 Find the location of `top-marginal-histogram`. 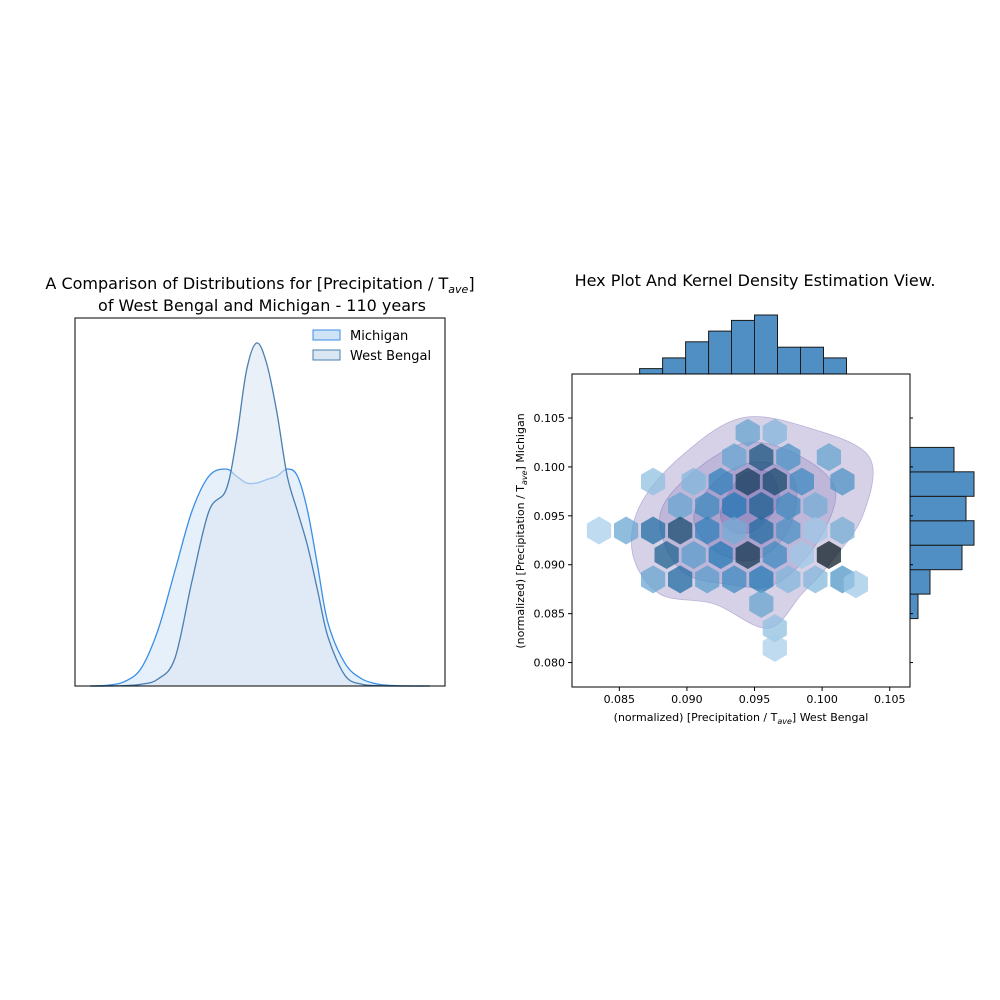

top-marginal-histogram is located at coordinates (743, 344).